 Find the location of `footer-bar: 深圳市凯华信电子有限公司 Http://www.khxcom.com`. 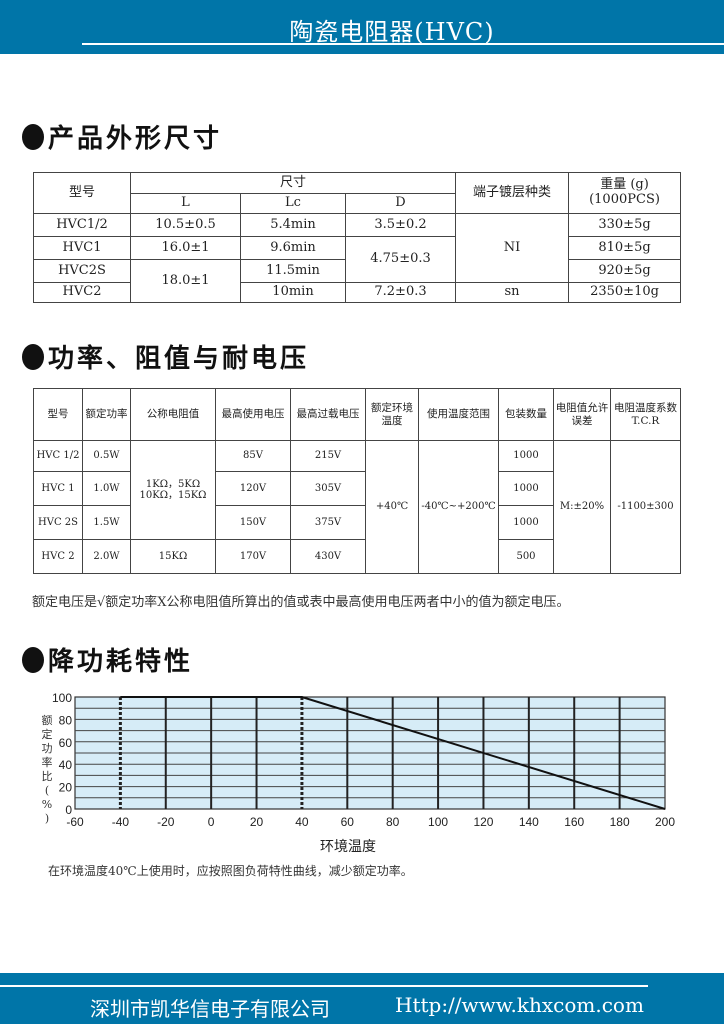

footer-bar: 深圳市凯华信电子有限公司 Http://www.khxcom.com is located at coordinates (362, 998).